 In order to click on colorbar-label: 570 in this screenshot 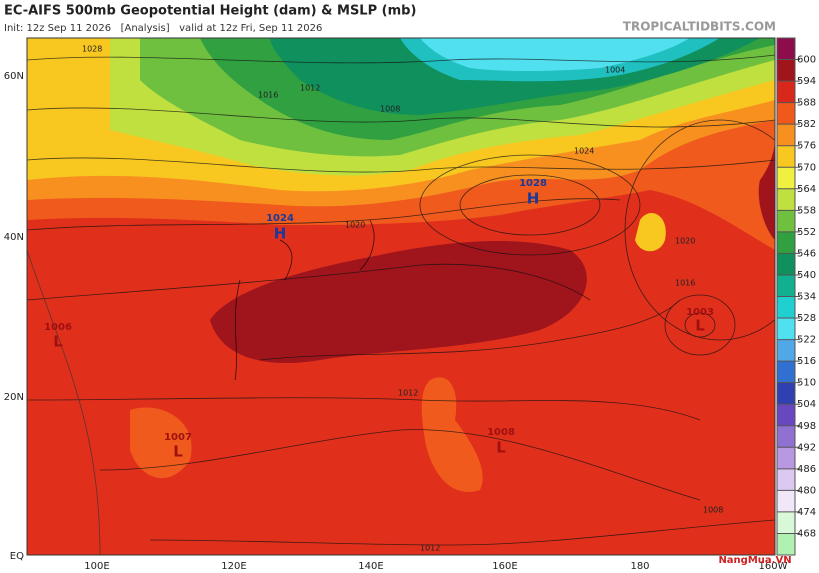, I will do `click(806, 167)`.